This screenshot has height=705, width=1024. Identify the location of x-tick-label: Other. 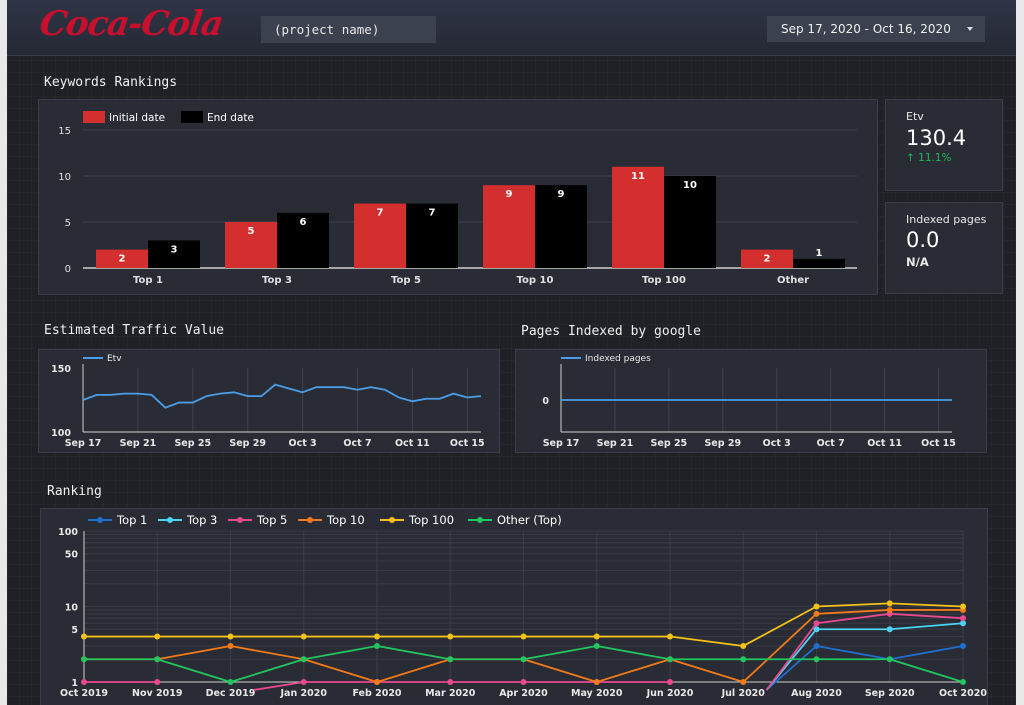
(793, 280).